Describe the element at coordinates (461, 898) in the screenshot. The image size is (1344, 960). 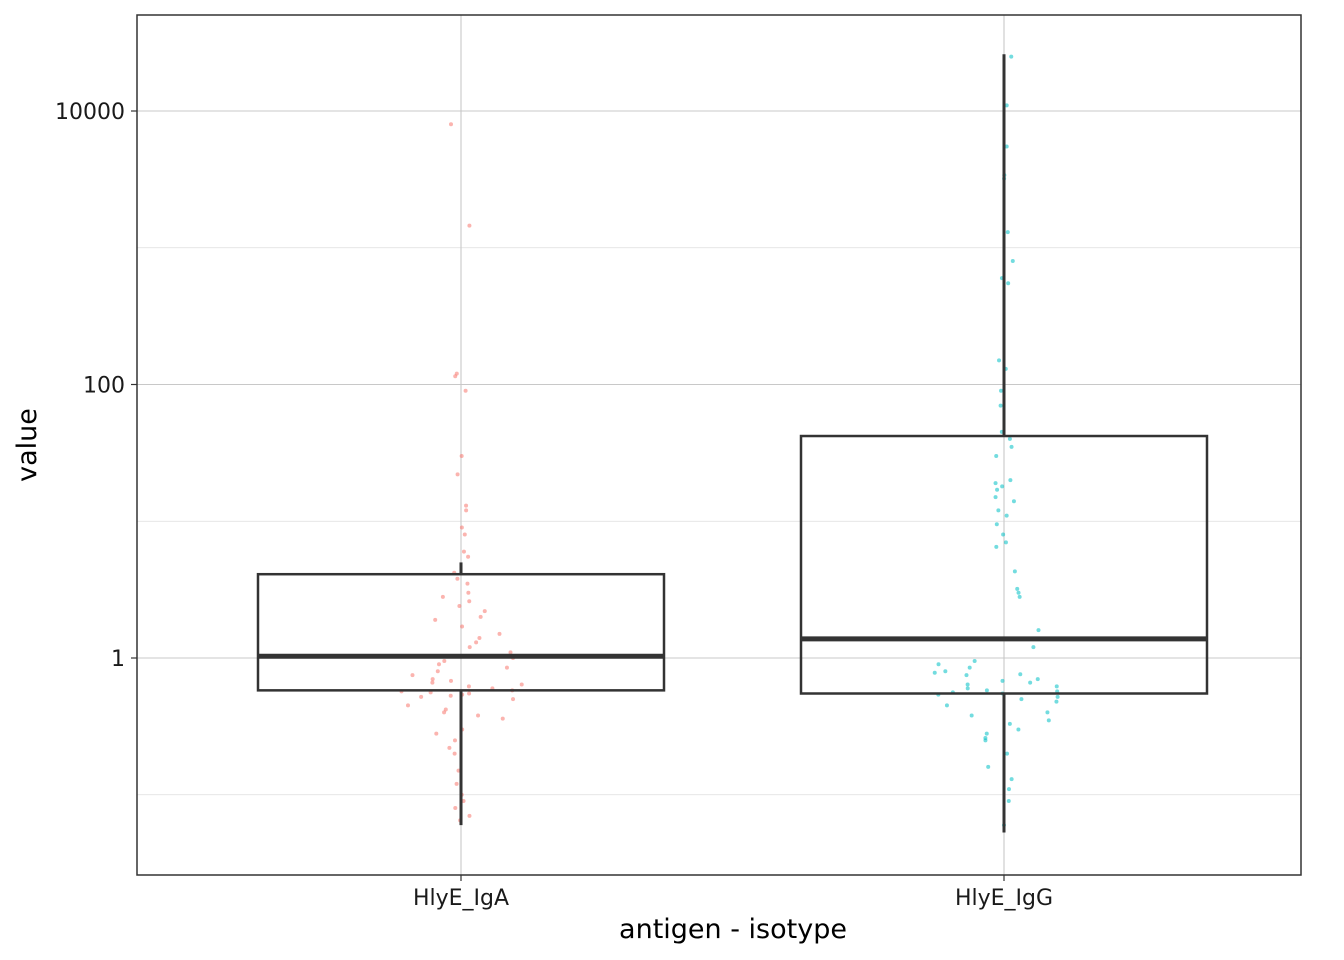
I see `x-tick-label: HlyE_IgA` at that location.